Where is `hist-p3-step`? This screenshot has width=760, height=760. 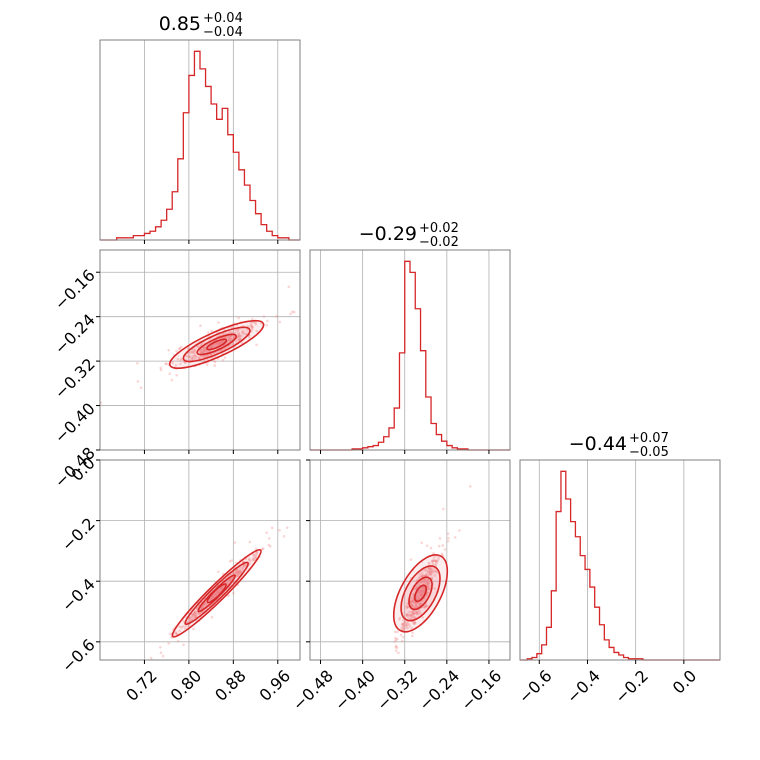
hist-p3-step is located at coordinates (620, 565).